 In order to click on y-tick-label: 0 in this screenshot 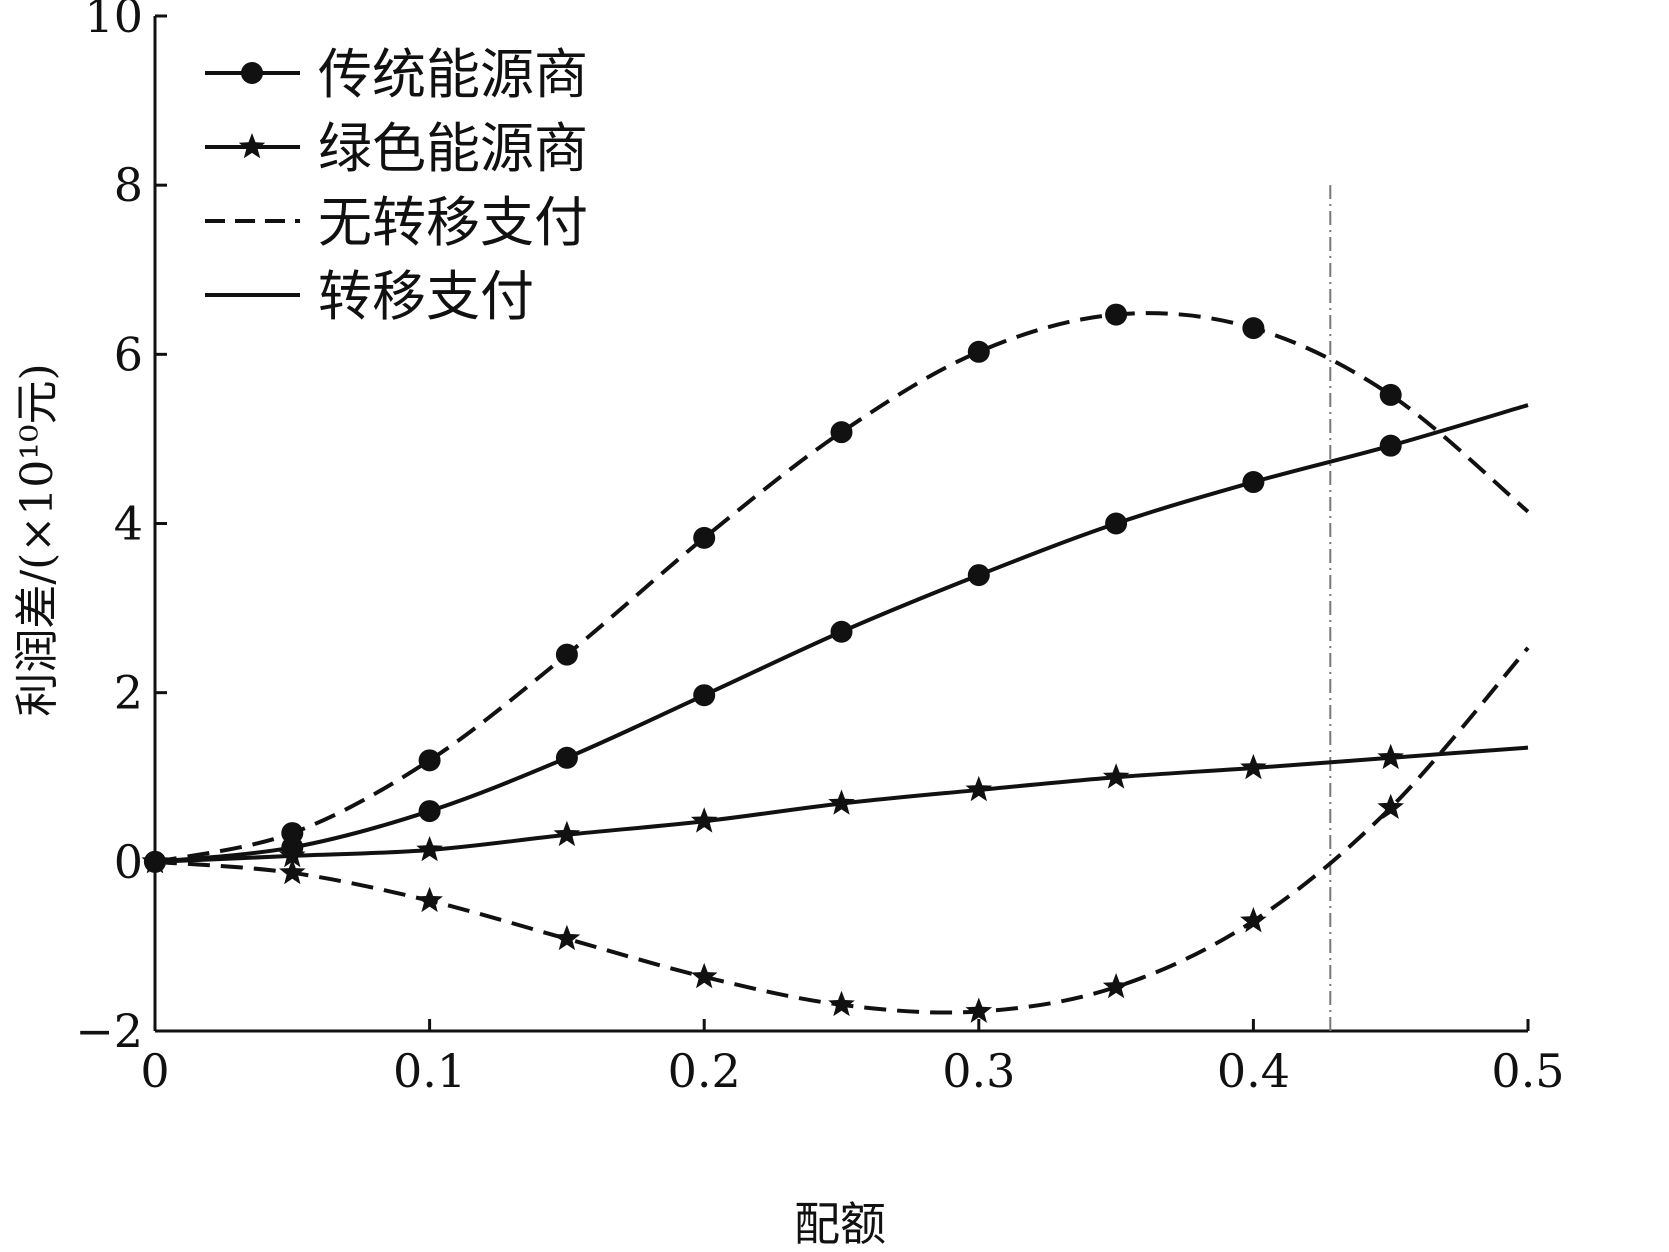, I will do `click(128, 862)`.